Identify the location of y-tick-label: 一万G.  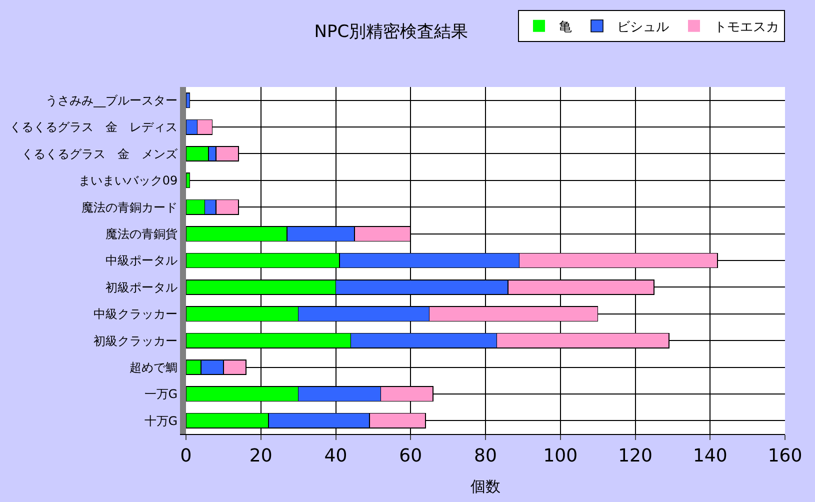
(161, 394).